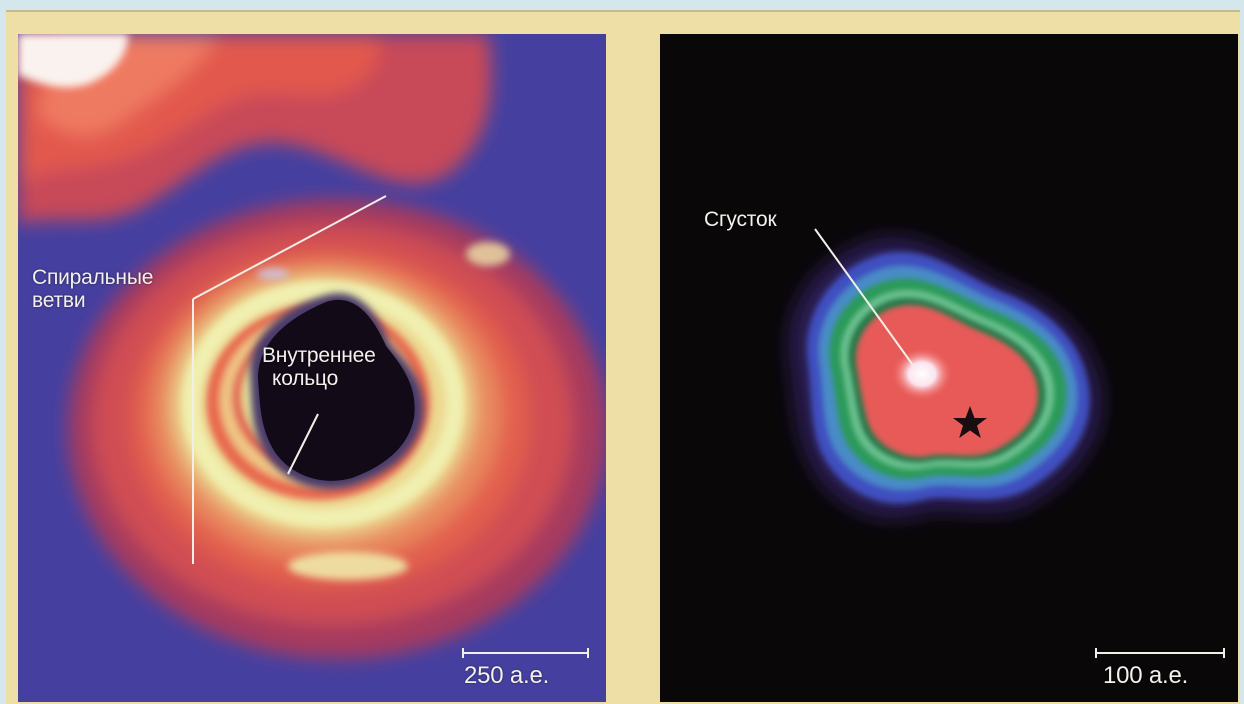  Describe the element at coordinates (507, 675) in the screenshot. I see `scale-bar-label: 250 а.е.` at that location.